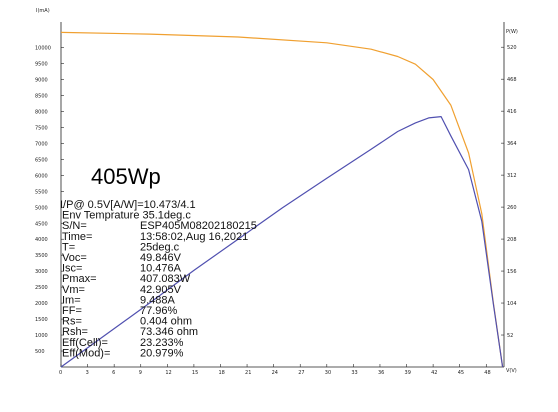  What do you see at coordinates (328, 373) in the screenshot?
I see `x-tick-label: 30` at bounding box center [328, 373].